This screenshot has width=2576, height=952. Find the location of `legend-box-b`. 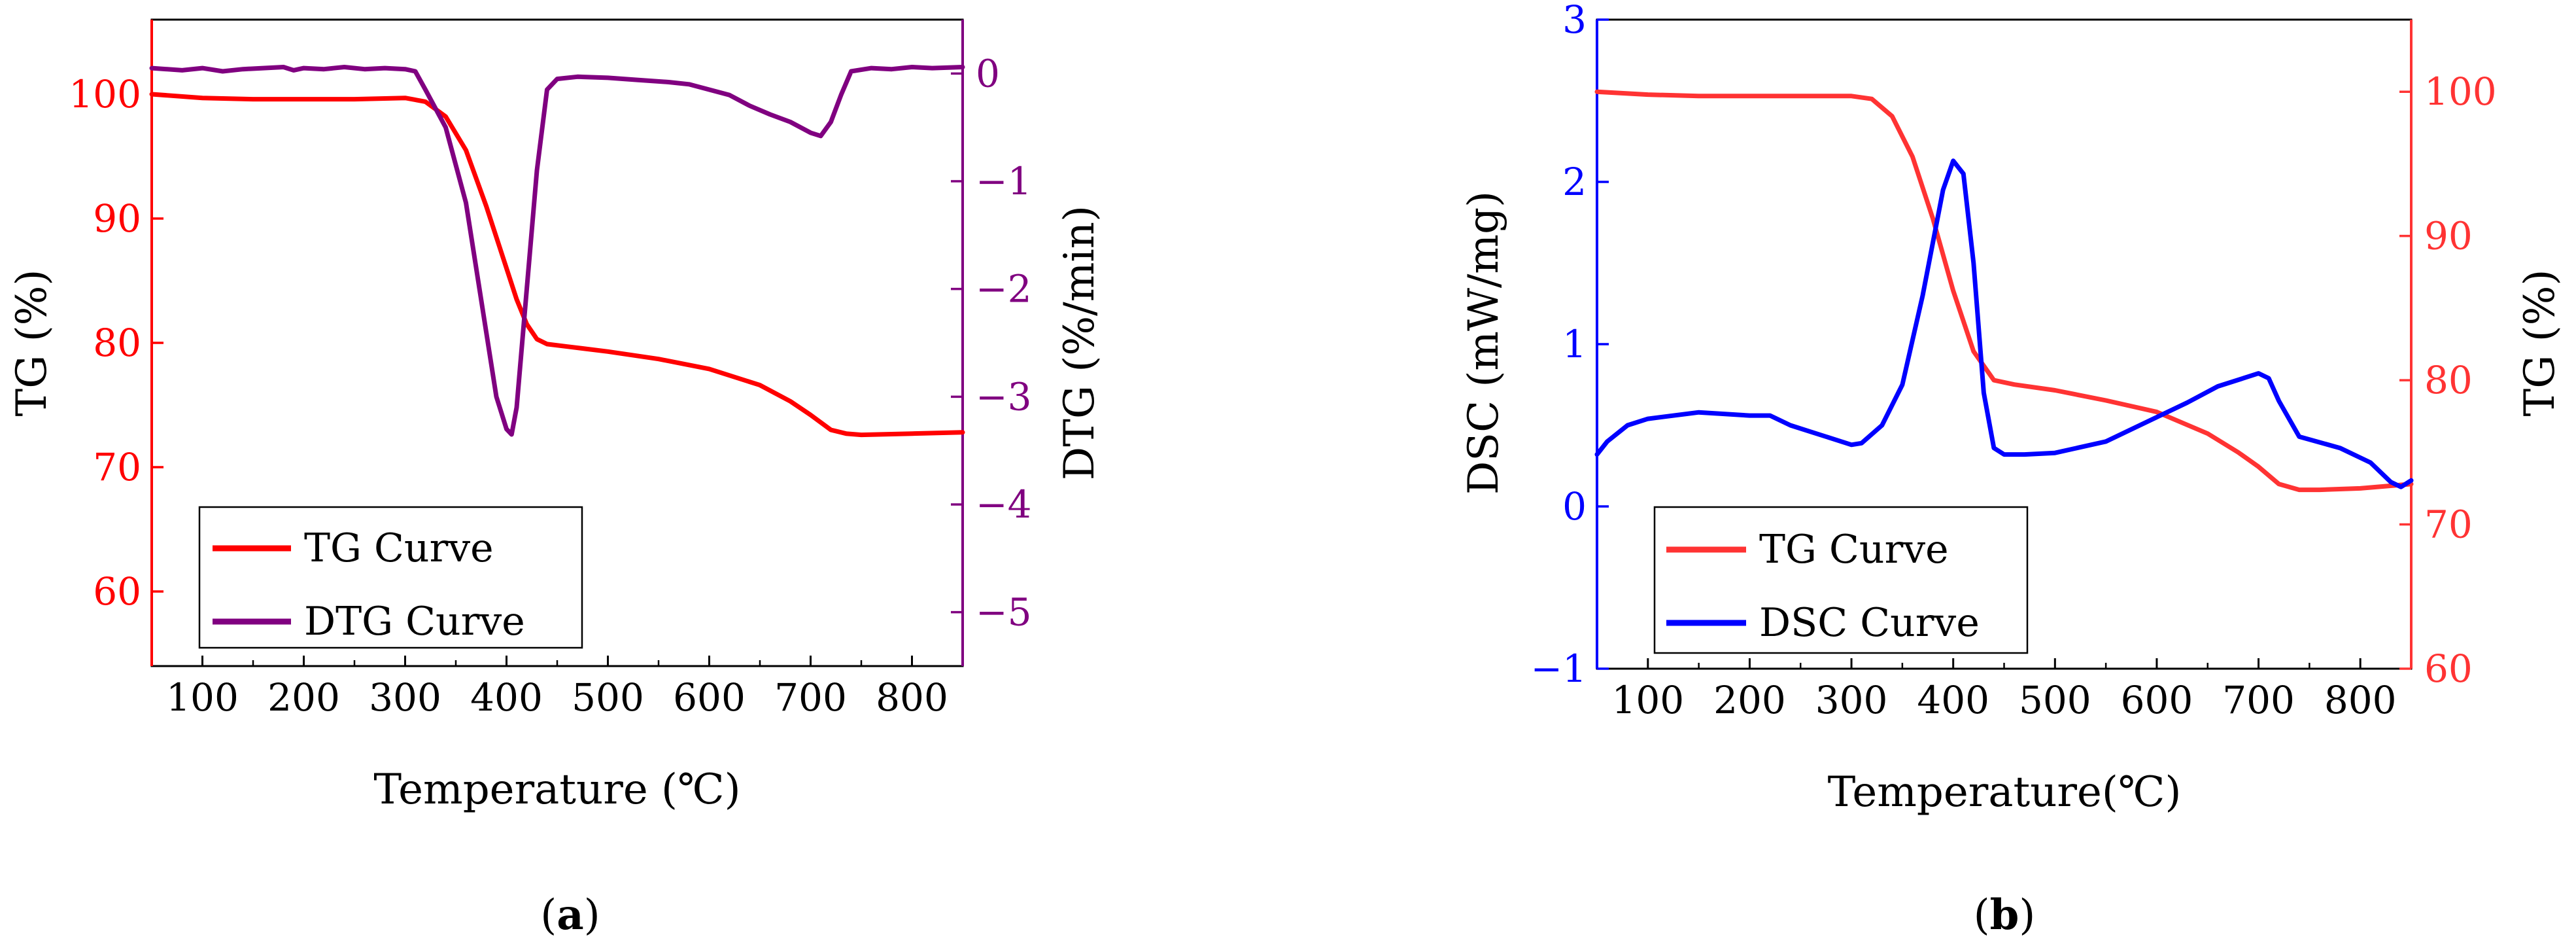

legend-box-b is located at coordinates (1841, 580).